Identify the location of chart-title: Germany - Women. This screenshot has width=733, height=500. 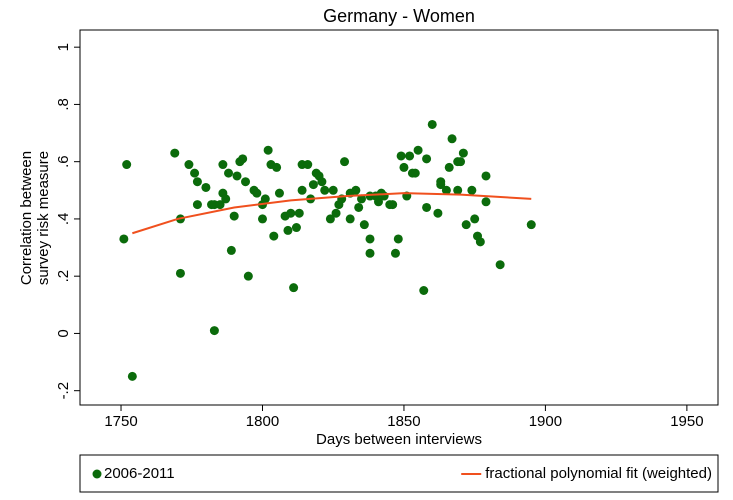
(399, 16).